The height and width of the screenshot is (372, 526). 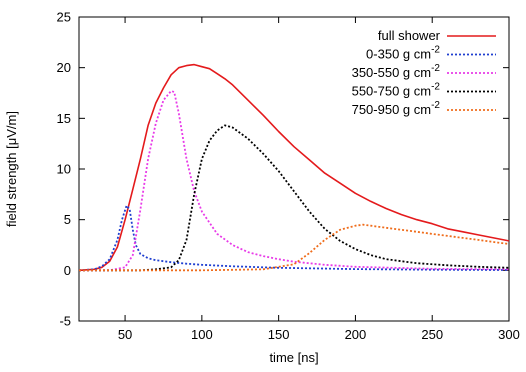 What do you see at coordinates (356, 334) in the screenshot?
I see `x-tick-label: 200` at bounding box center [356, 334].